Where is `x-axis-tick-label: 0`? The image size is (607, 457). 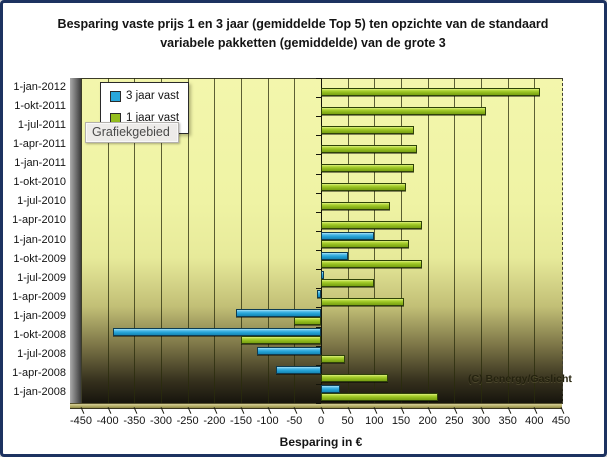
x-axis-tick-label: 0 is located at coordinates (321, 421).